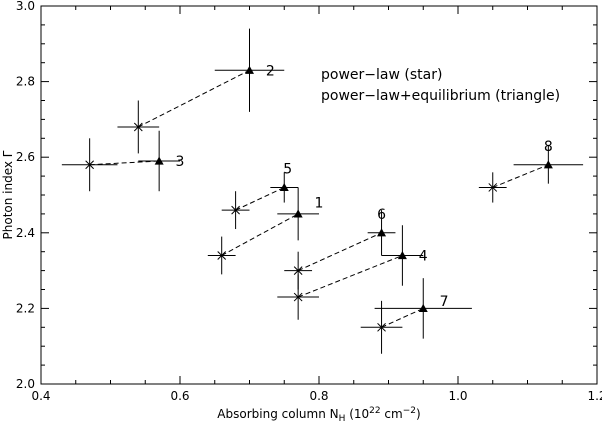  What do you see at coordinates (418, 414) in the screenshot?
I see `x-axis-label-units-close: )` at bounding box center [418, 414].